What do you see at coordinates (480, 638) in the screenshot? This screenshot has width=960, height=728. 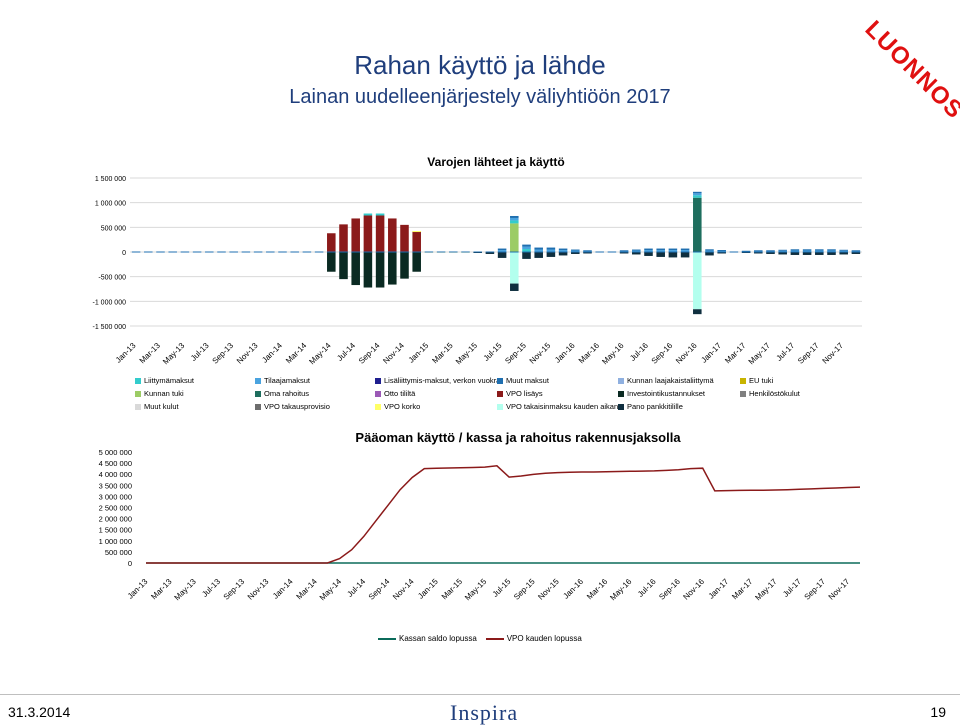 I see `line-chart-legend: Kassan saldo lopussa VPO kauden lopussa` at bounding box center [480, 638].